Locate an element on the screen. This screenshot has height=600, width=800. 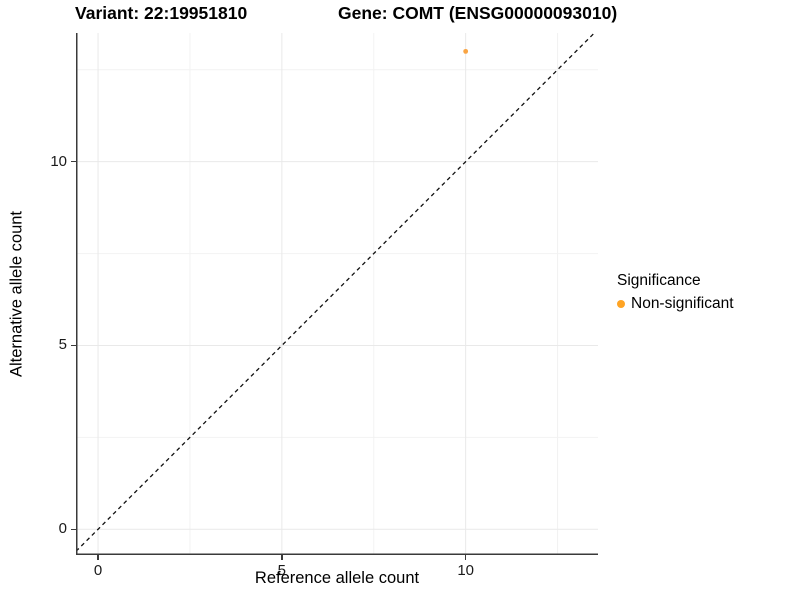
y-tick-label: 5 is located at coordinates (62, 345).